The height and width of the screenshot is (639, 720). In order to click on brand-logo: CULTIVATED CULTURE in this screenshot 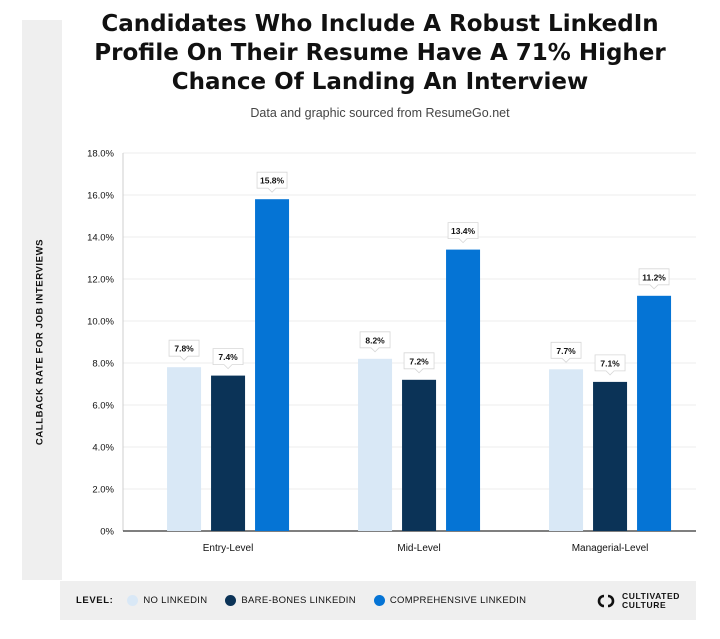, I will do `click(637, 600)`.